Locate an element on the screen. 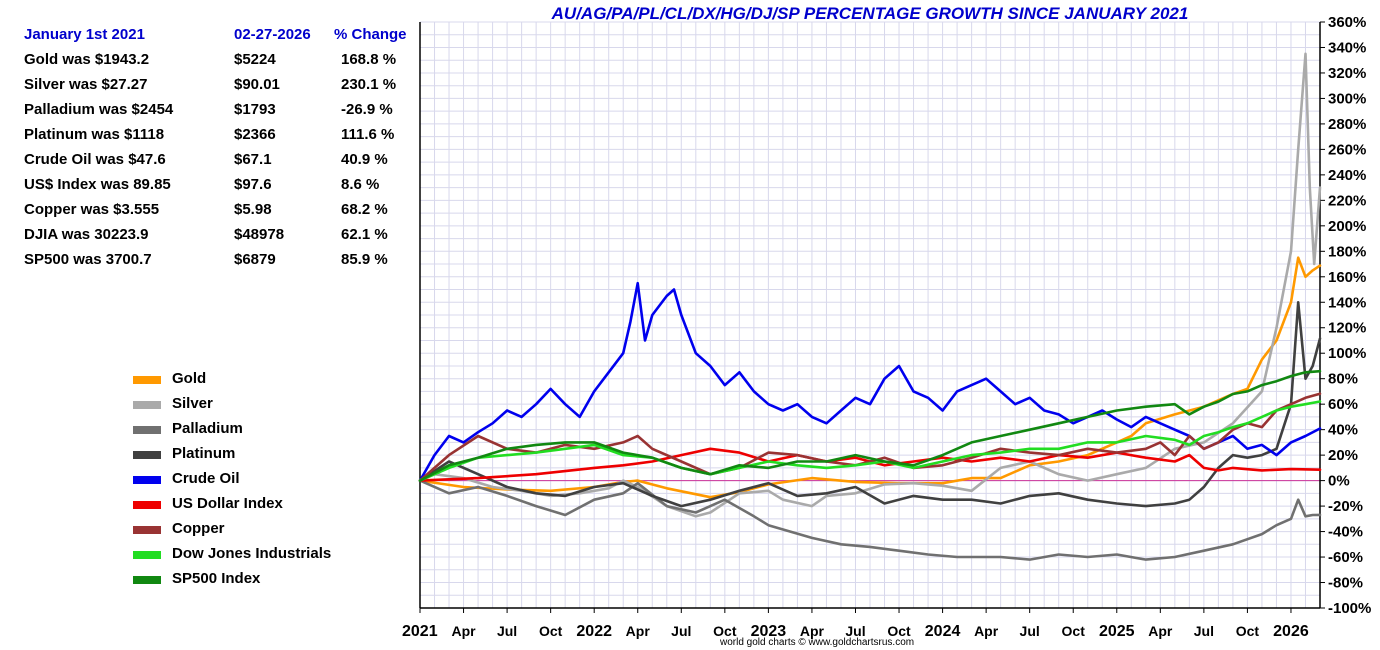  x-tick-label: 2026 is located at coordinates (1291, 631).